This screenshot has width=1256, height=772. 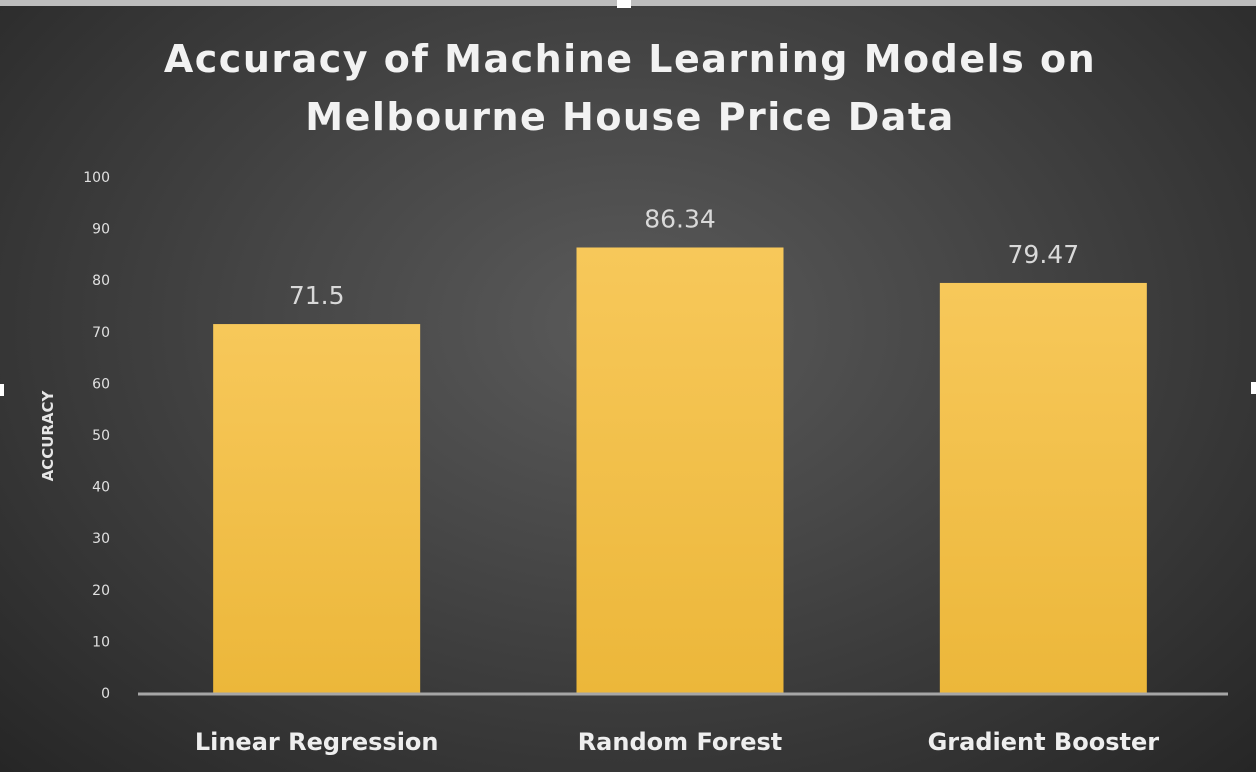 What do you see at coordinates (101, 281) in the screenshot?
I see `y-tick-label: 80` at bounding box center [101, 281].